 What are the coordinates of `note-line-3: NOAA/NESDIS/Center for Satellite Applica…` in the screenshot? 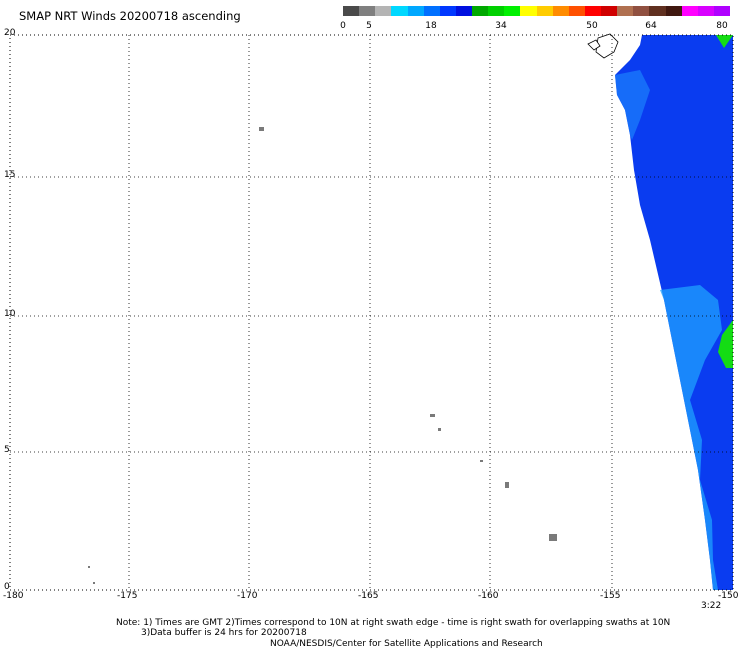 It's located at (406, 644).